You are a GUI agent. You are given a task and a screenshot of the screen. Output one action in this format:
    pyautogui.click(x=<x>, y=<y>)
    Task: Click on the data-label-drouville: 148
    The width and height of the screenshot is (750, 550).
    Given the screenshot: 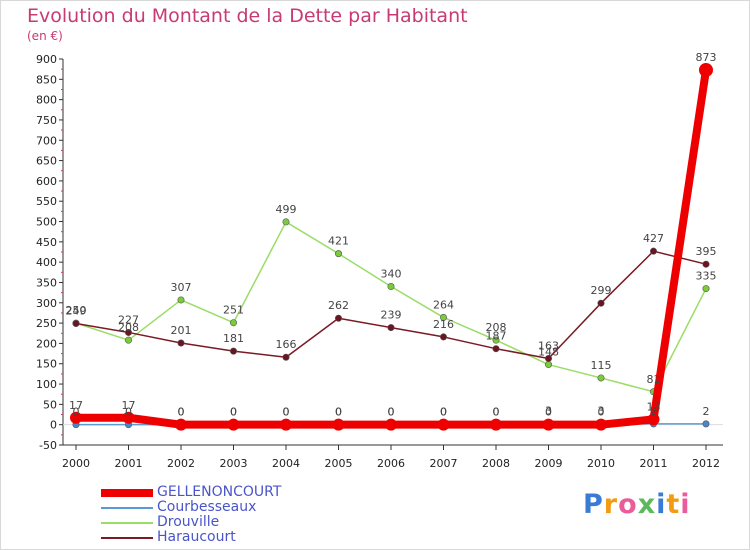 What is the action you would take?
    pyautogui.click(x=548, y=352)
    